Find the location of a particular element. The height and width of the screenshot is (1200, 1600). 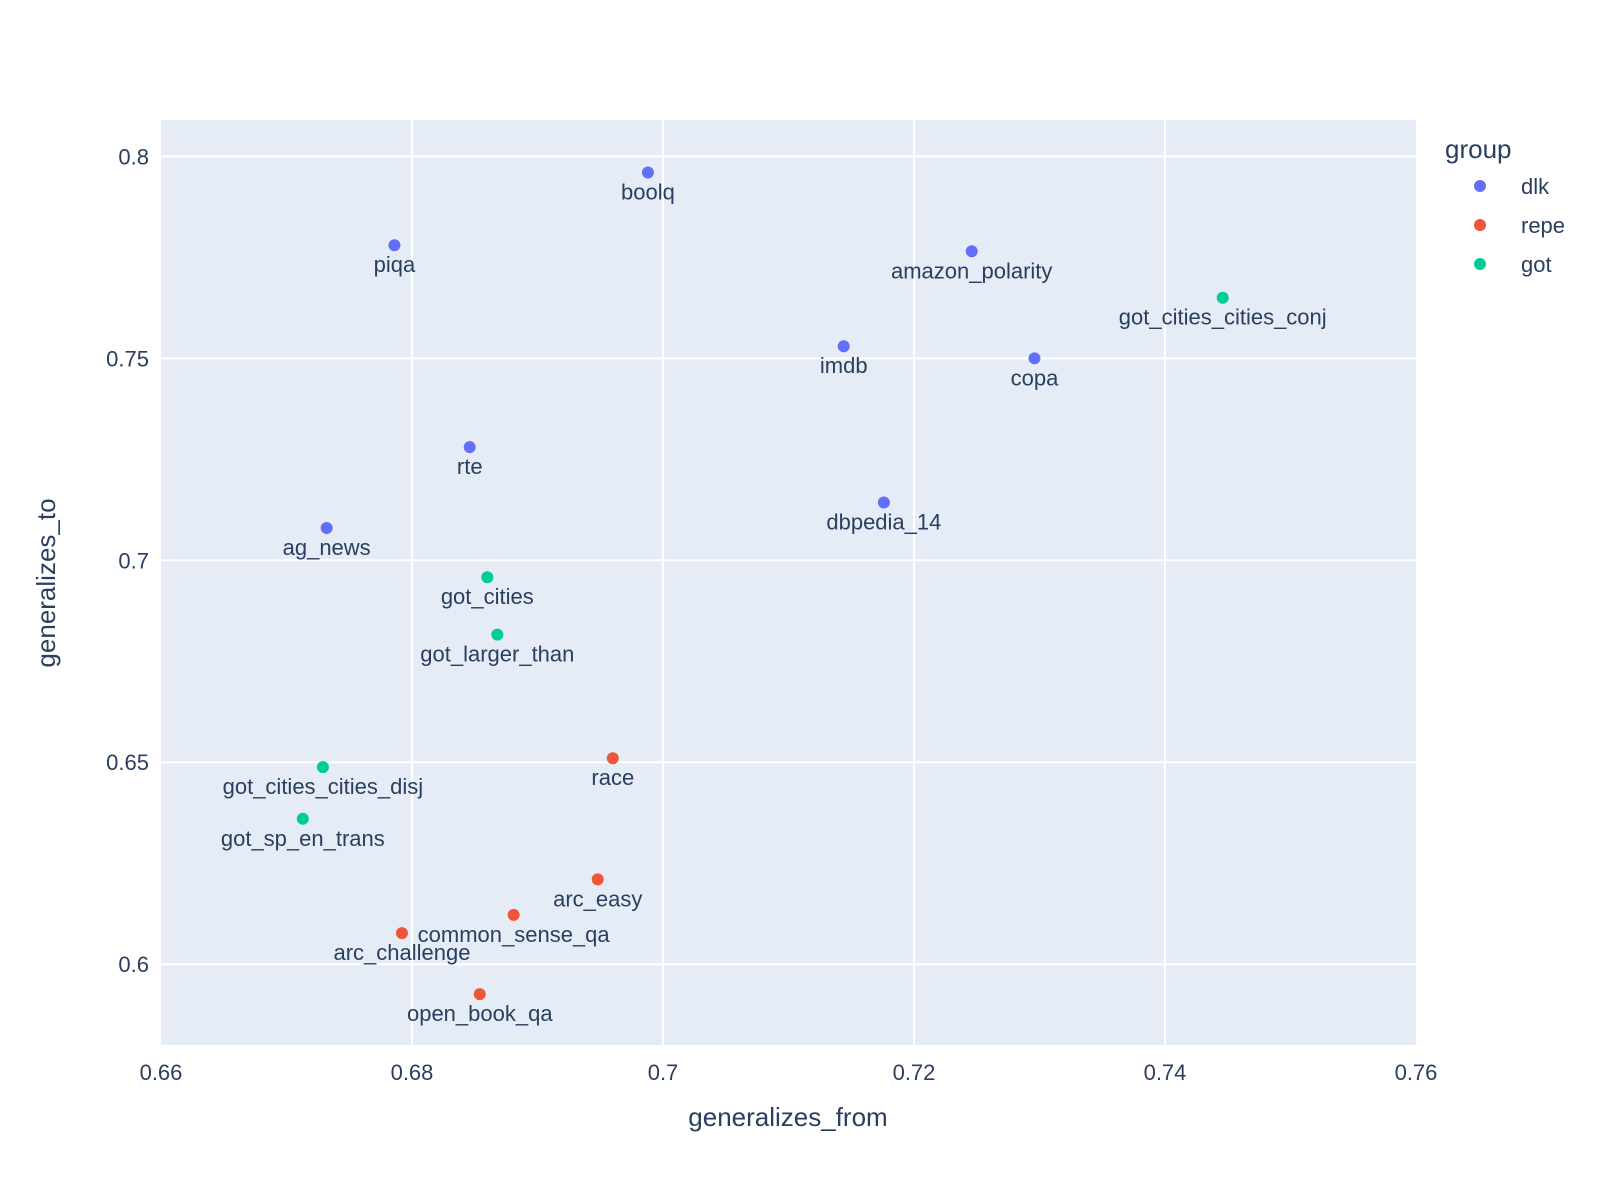

point-label: race is located at coordinates (612, 777).